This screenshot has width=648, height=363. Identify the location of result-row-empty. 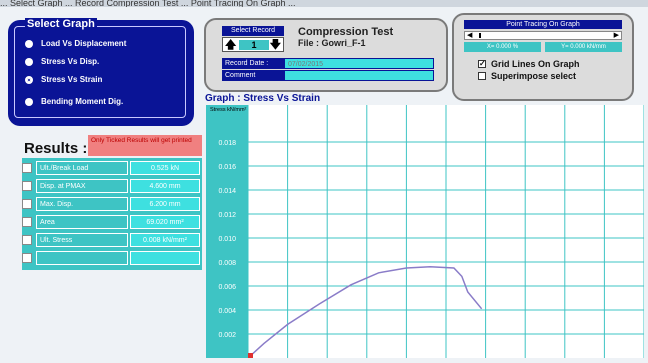
(112, 258).